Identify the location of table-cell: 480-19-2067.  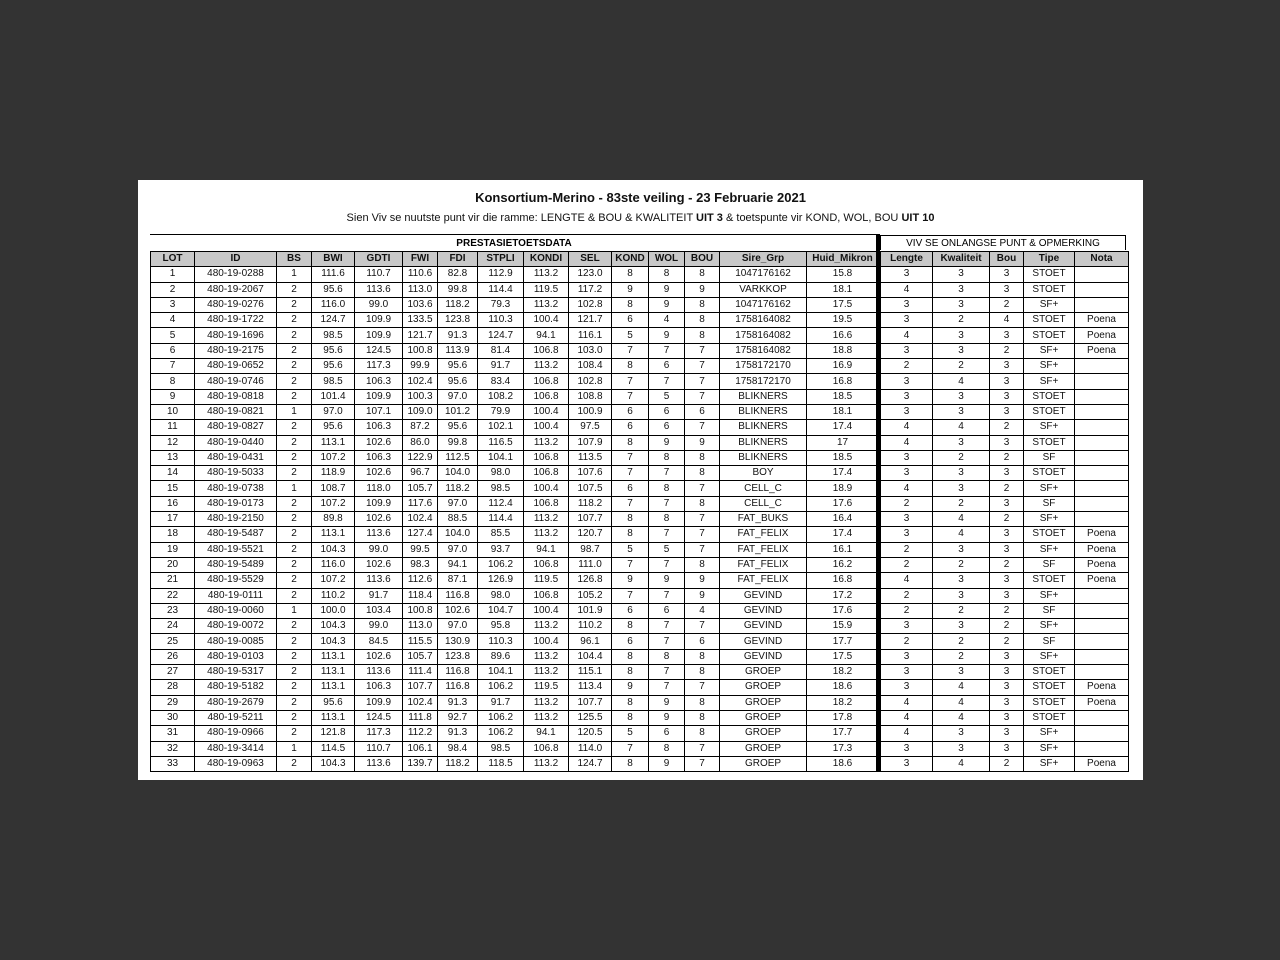
(235, 289).